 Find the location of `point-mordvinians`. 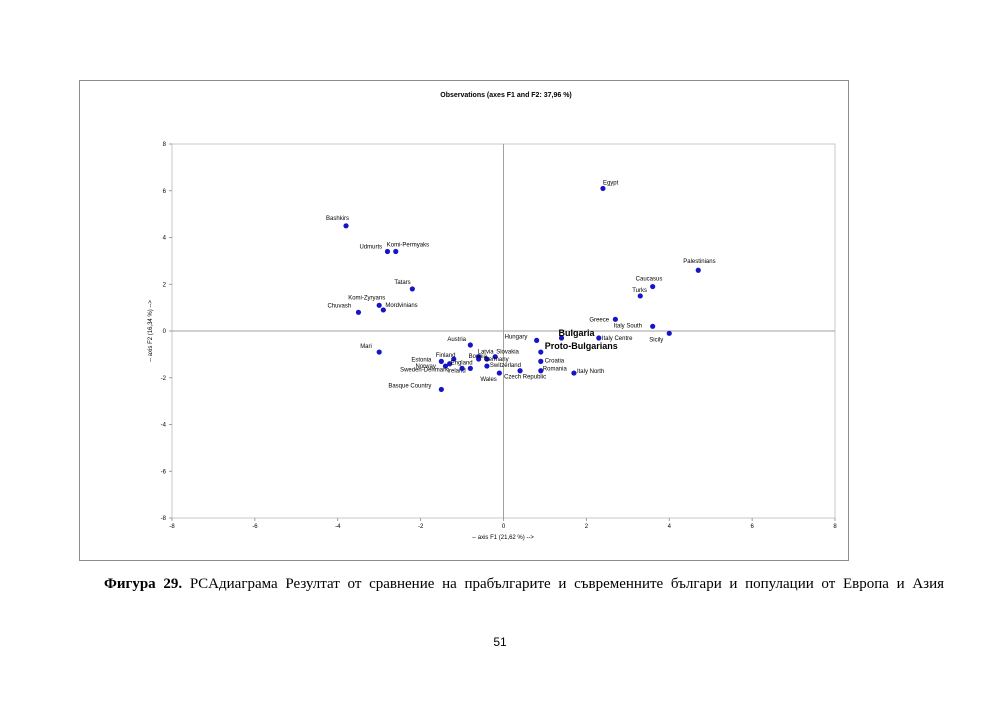

point-mordvinians is located at coordinates (383, 310).